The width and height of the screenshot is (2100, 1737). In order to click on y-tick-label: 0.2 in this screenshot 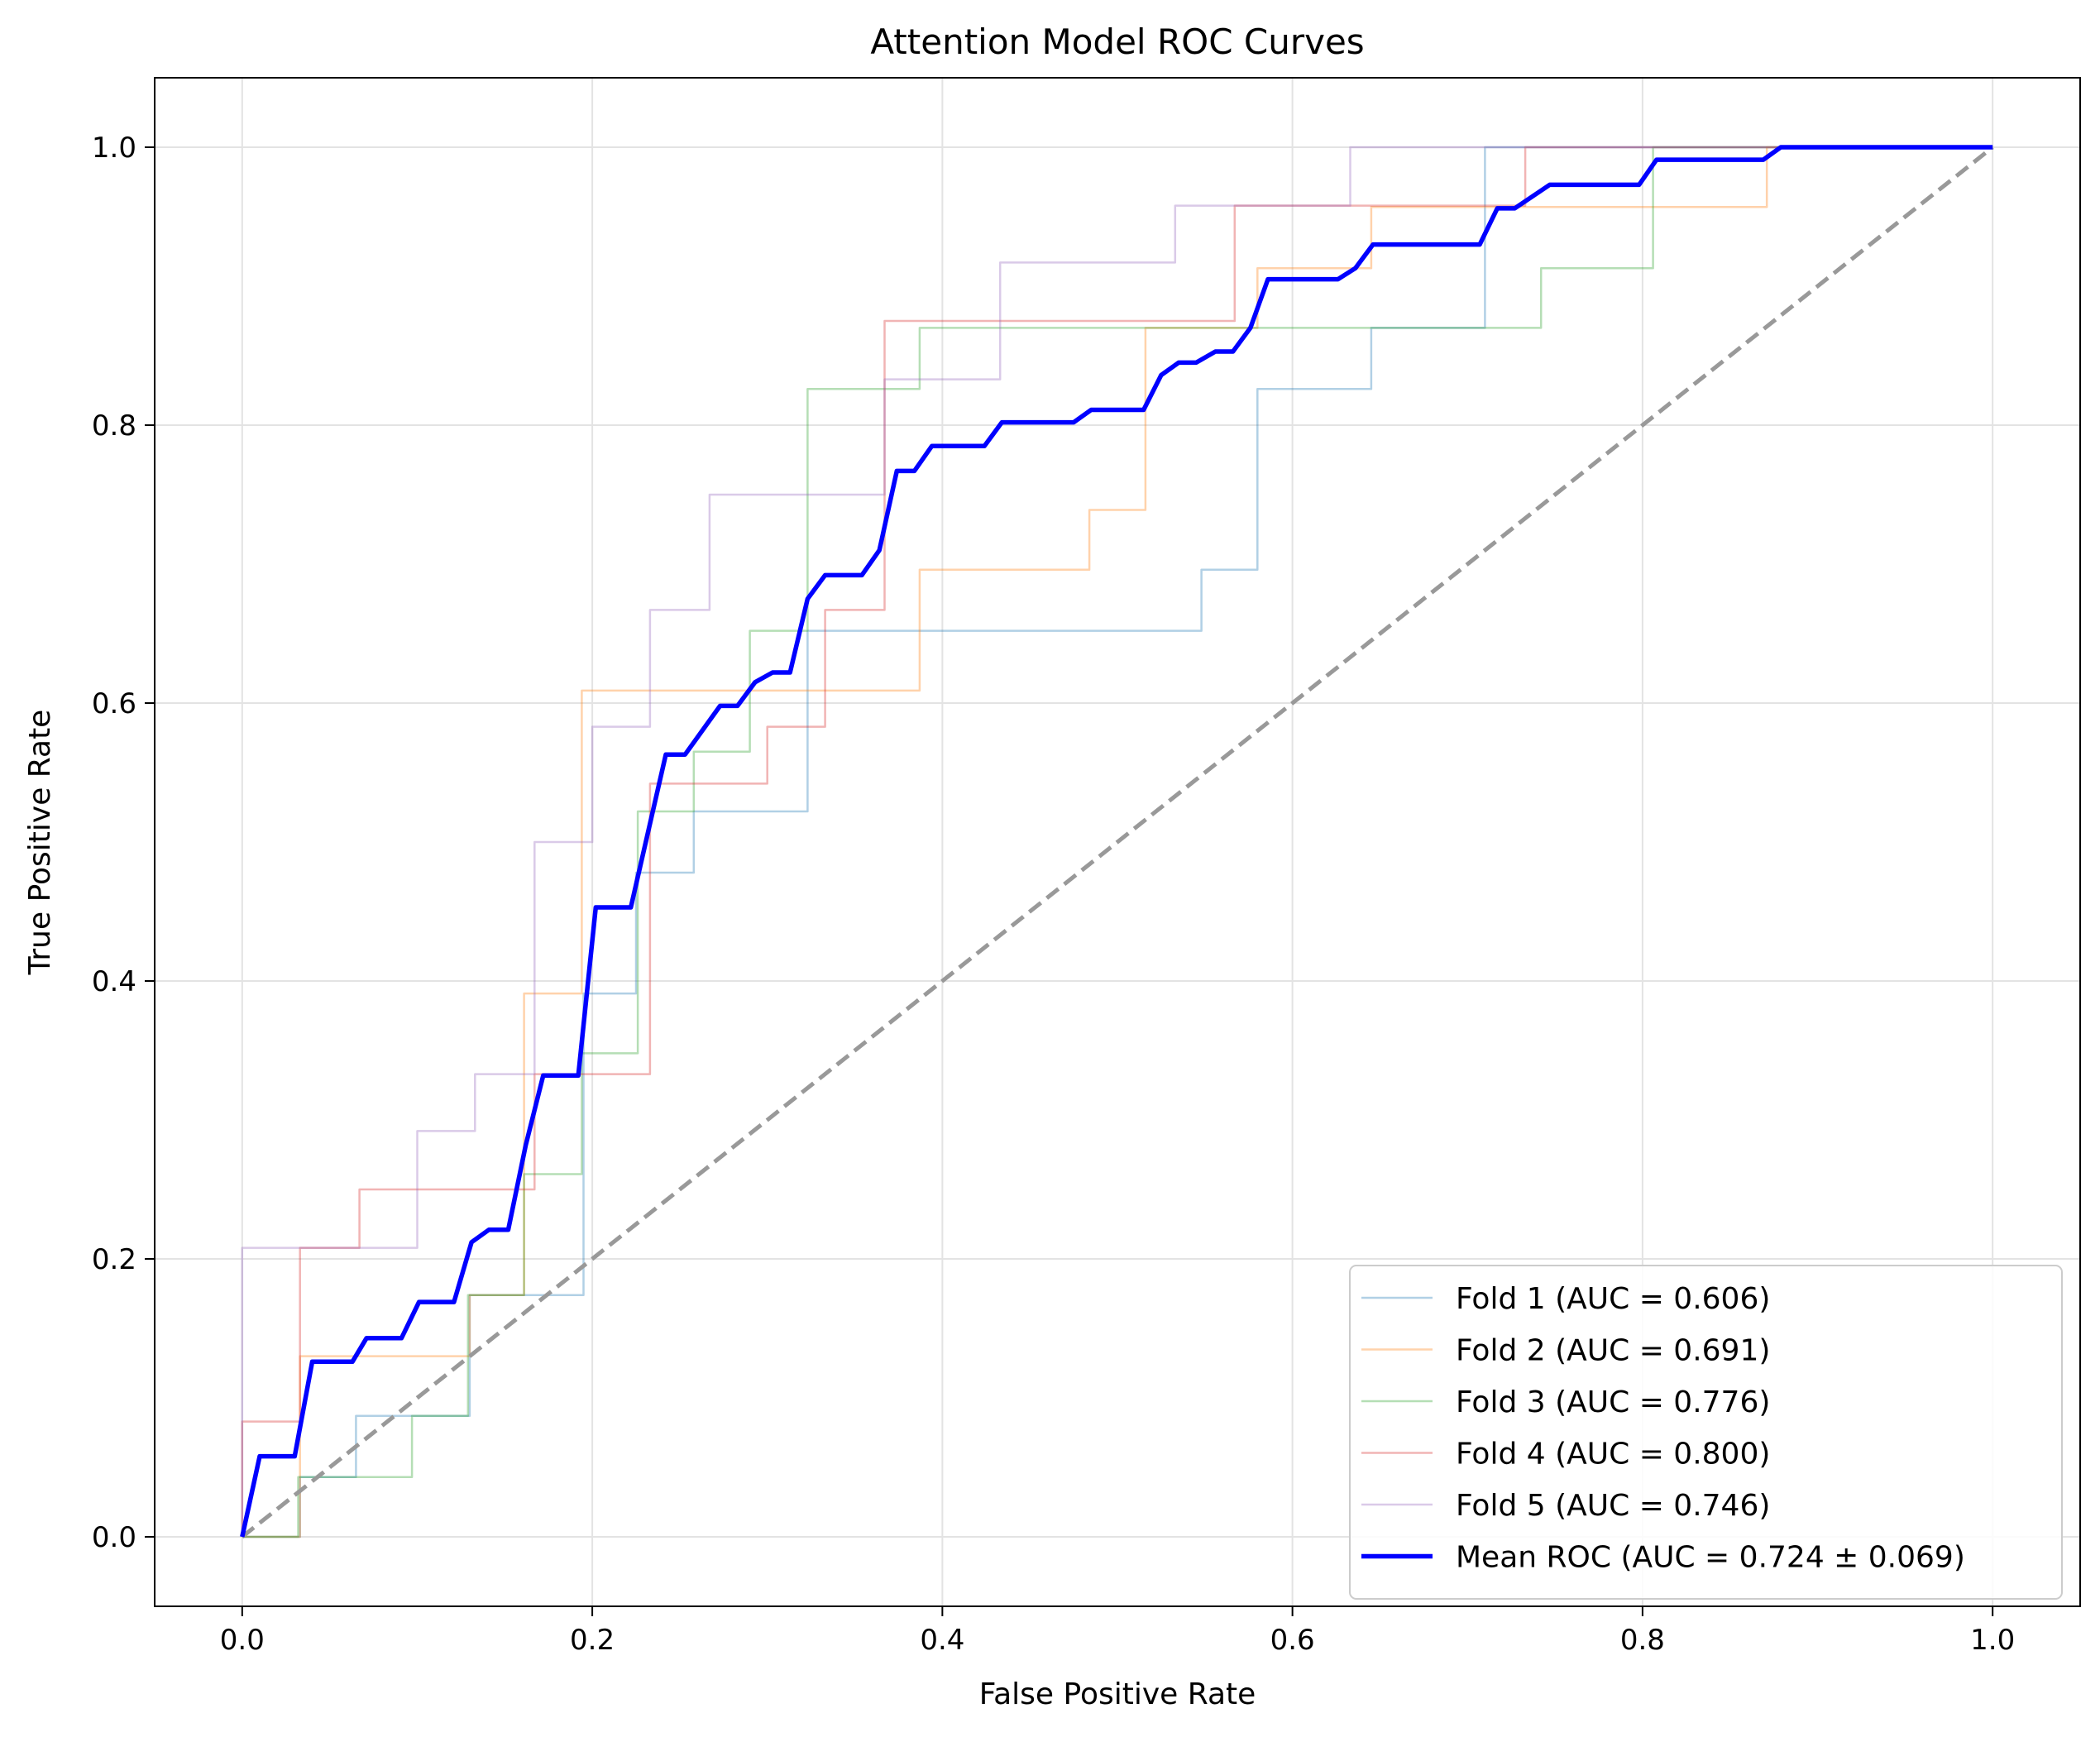, I will do `click(114, 1259)`.